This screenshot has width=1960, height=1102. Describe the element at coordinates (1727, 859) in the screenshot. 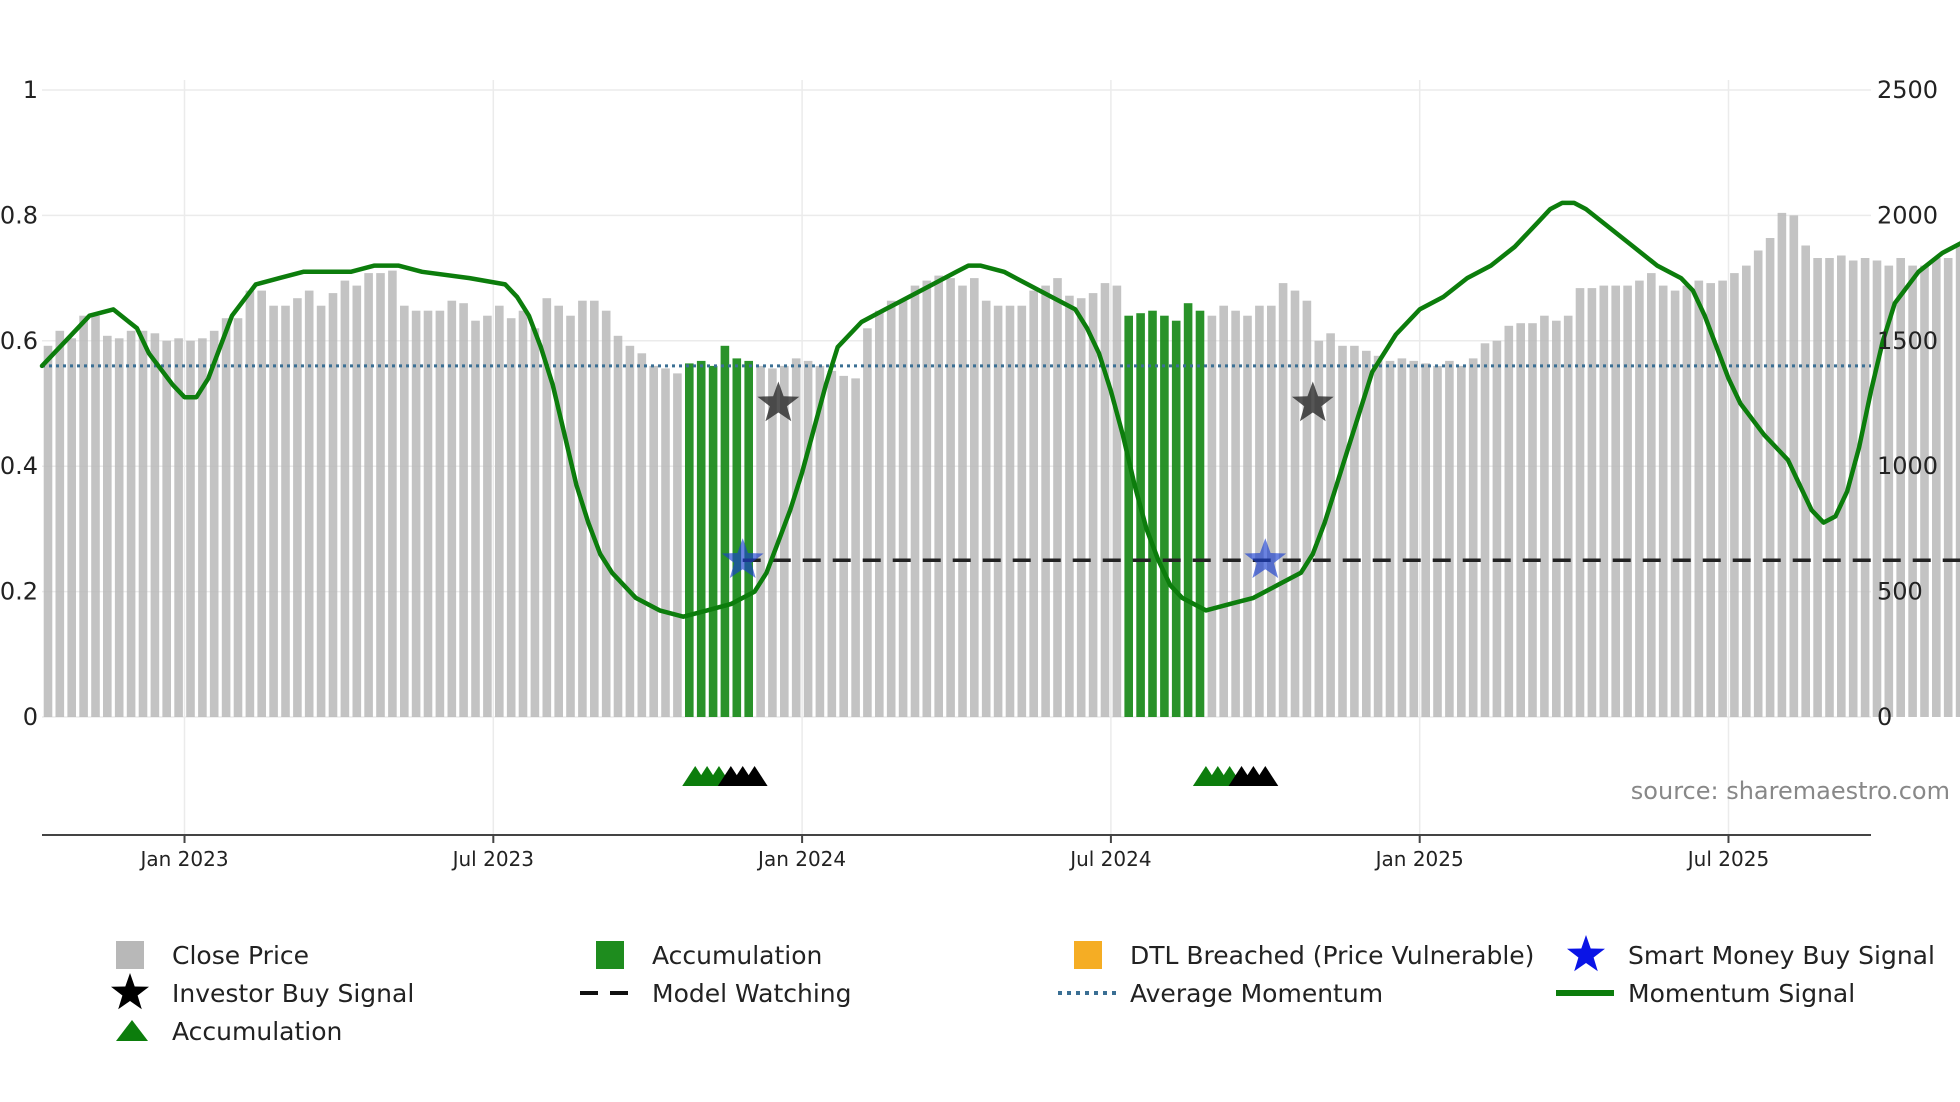

I see `x-tick-label: Jul 2025` at that location.